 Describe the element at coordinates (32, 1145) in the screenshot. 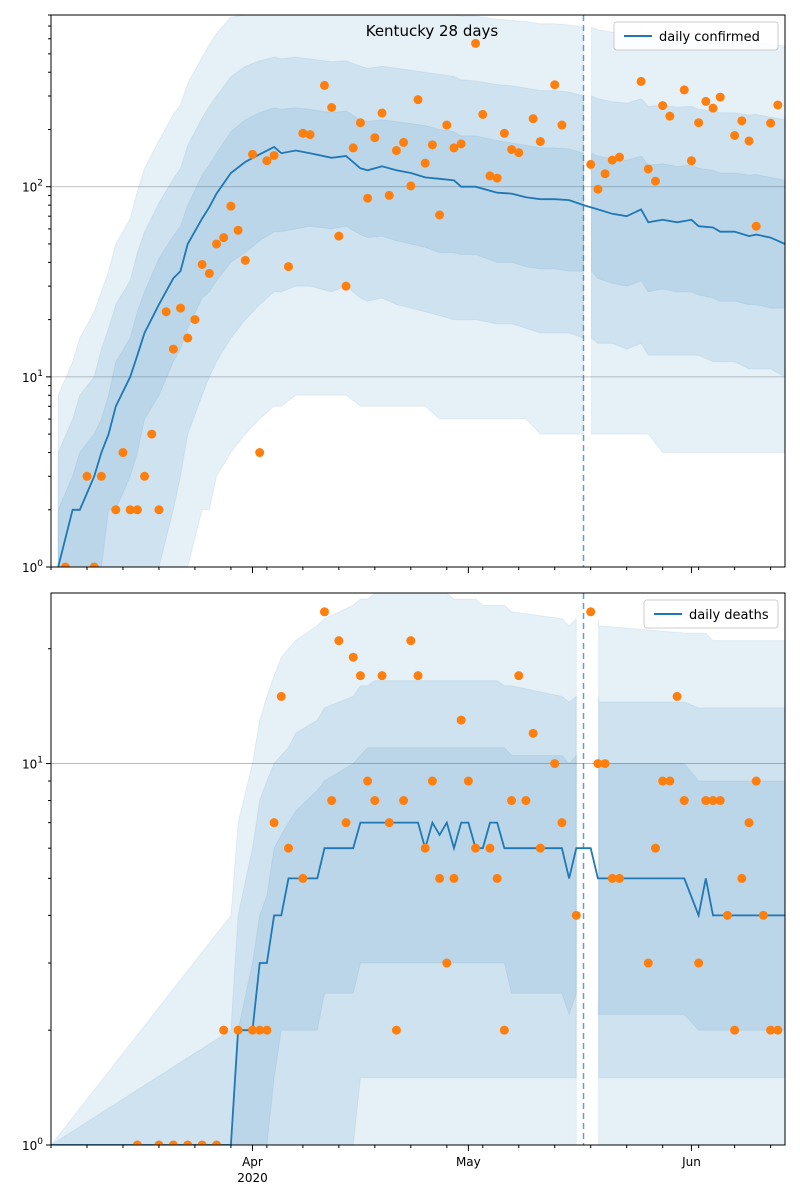

I see `y-tick-label: 10⁰` at that location.